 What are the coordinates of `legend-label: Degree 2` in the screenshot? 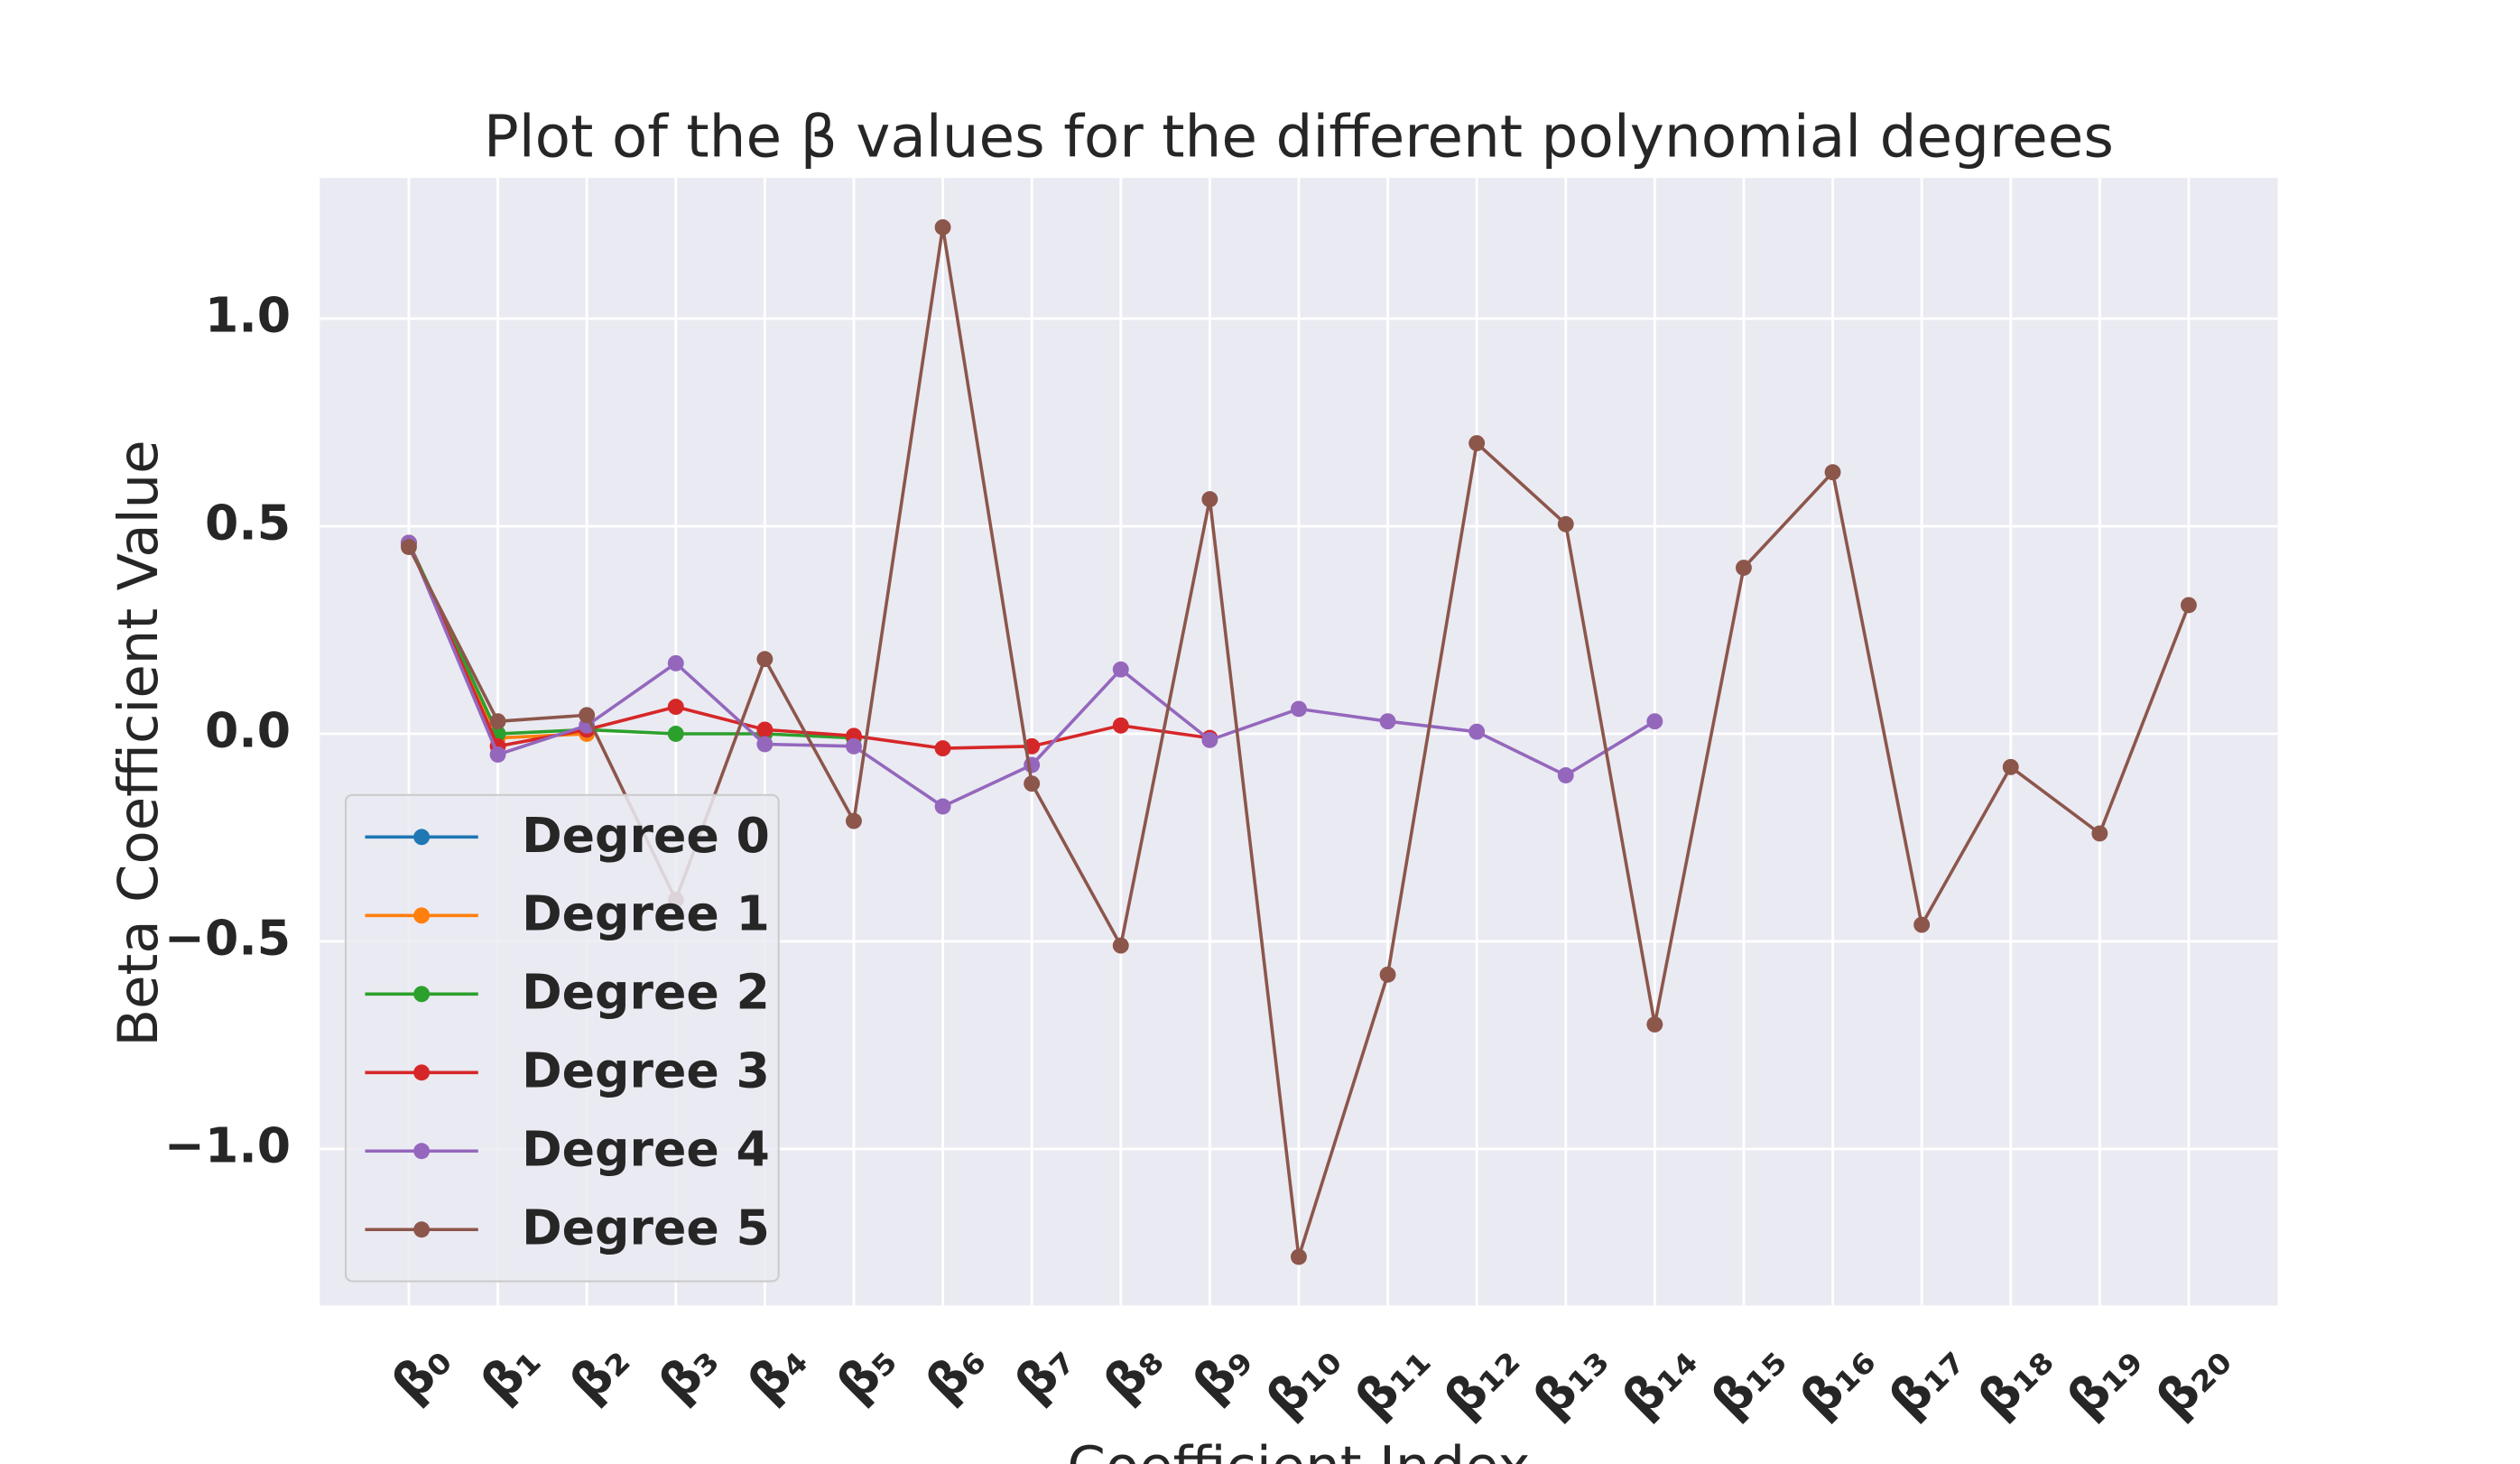 It's located at (646, 993).